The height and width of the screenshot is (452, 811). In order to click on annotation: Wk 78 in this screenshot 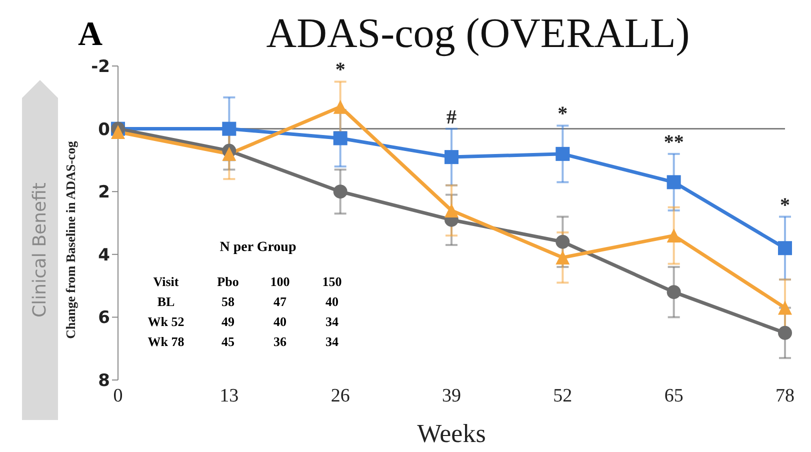, I will do `click(166, 342)`.